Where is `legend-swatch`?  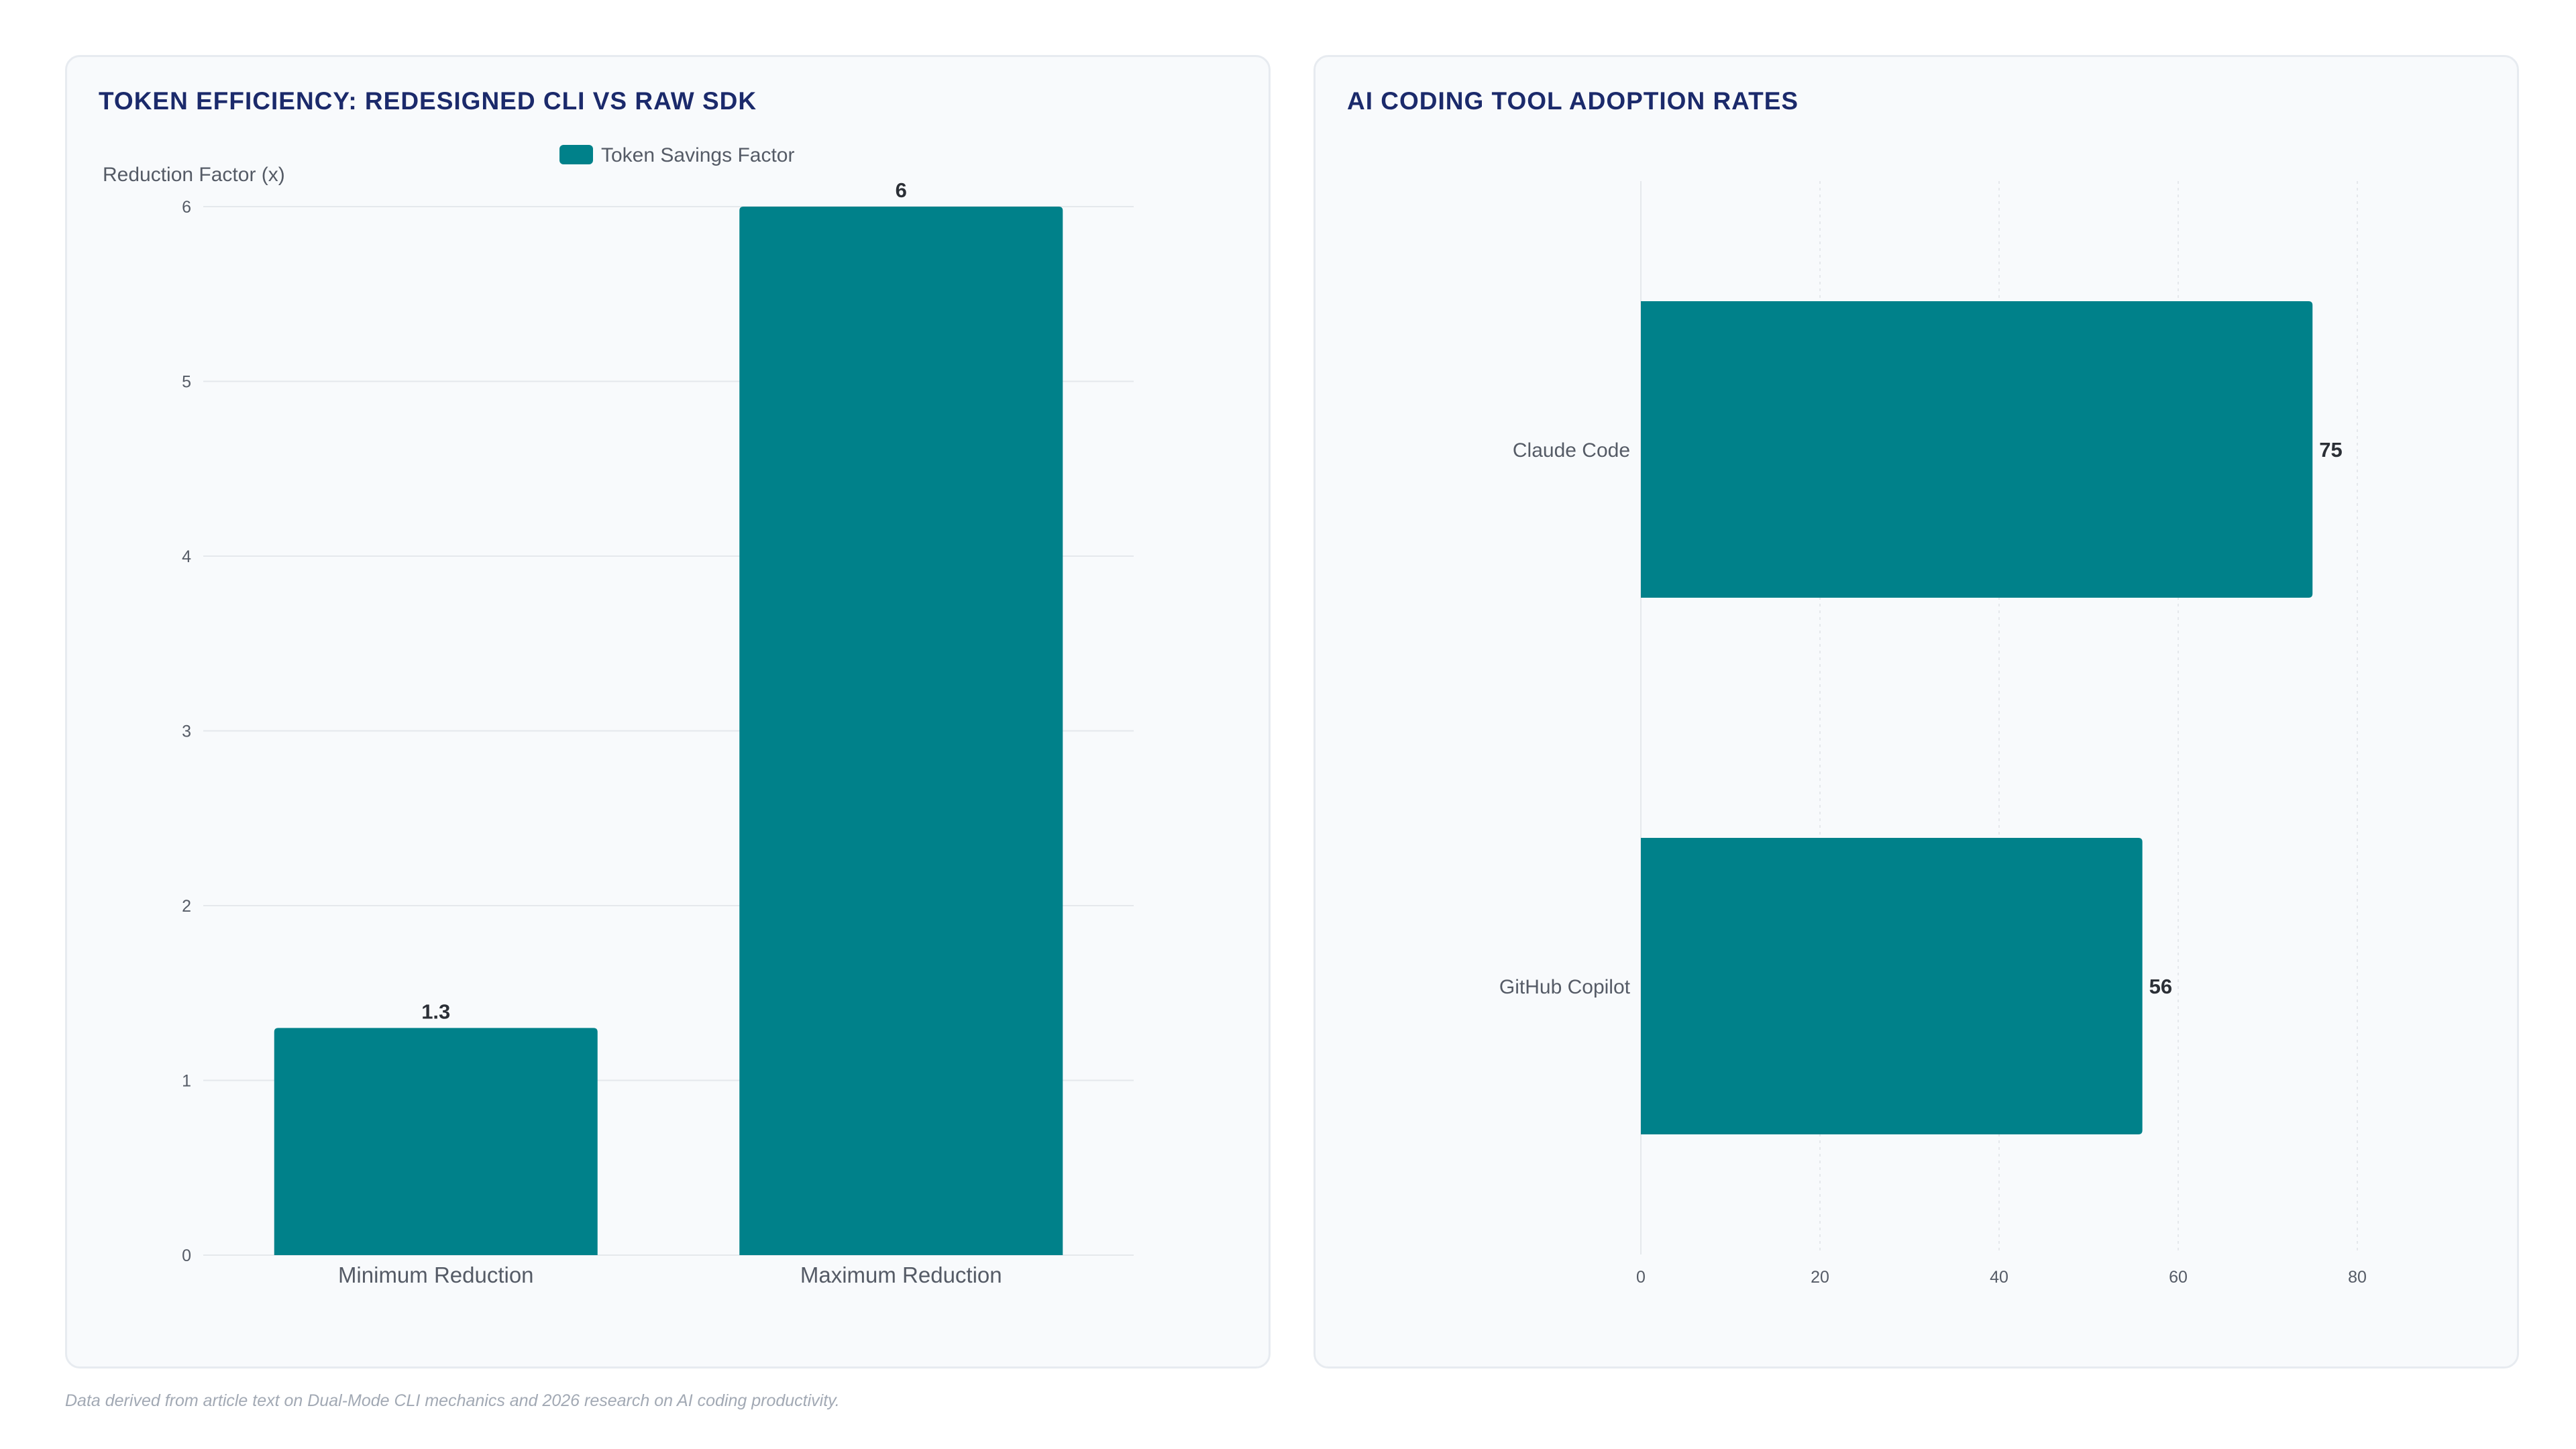 legend-swatch is located at coordinates (576, 154).